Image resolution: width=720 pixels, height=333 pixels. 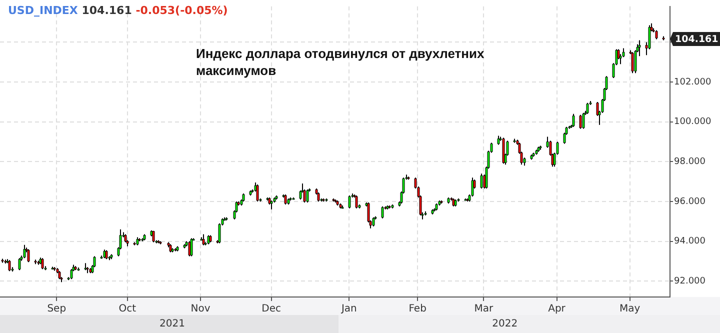 I want to click on y-tick-label: 102.000, so click(x=693, y=82).